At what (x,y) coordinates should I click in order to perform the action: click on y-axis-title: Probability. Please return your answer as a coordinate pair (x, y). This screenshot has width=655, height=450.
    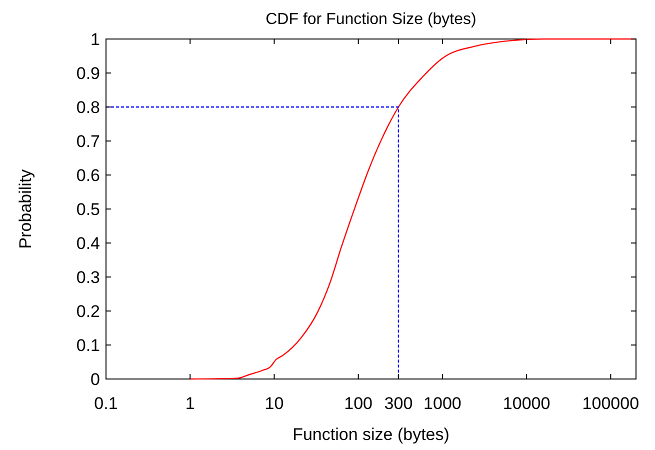
    Looking at the image, I should click on (25, 208).